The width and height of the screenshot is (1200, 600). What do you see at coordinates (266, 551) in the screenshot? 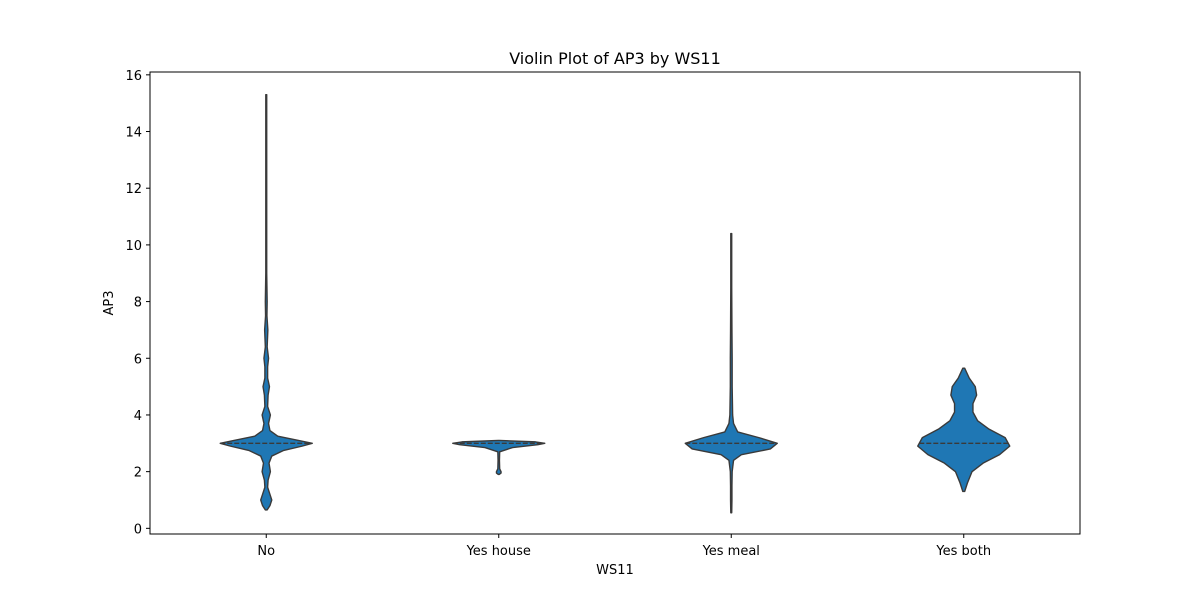
I see `x-tick-label: No` at bounding box center [266, 551].